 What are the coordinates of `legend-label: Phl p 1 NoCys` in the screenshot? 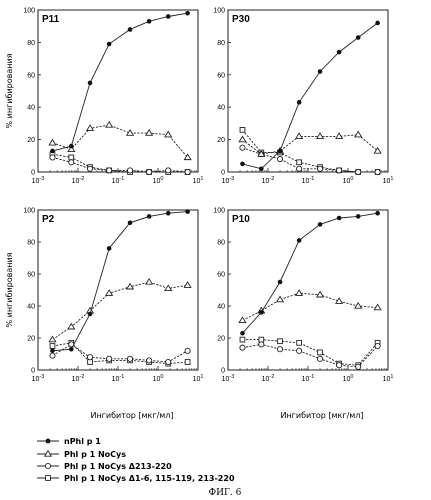 It's located at (95, 454).